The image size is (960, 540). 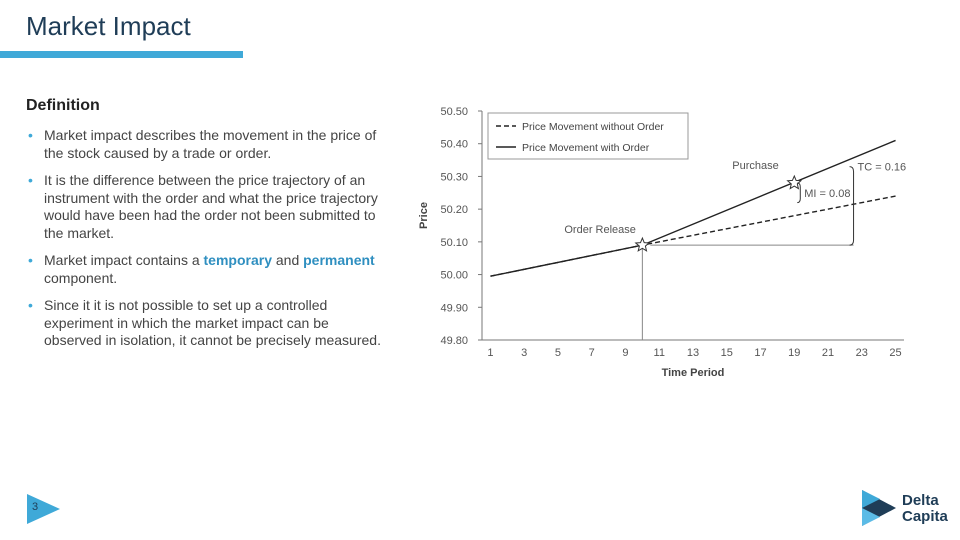 What do you see at coordinates (755, 166) in the screenshot?
I see `purchase-annotation: Purchase` at bounding box center [755, 166].